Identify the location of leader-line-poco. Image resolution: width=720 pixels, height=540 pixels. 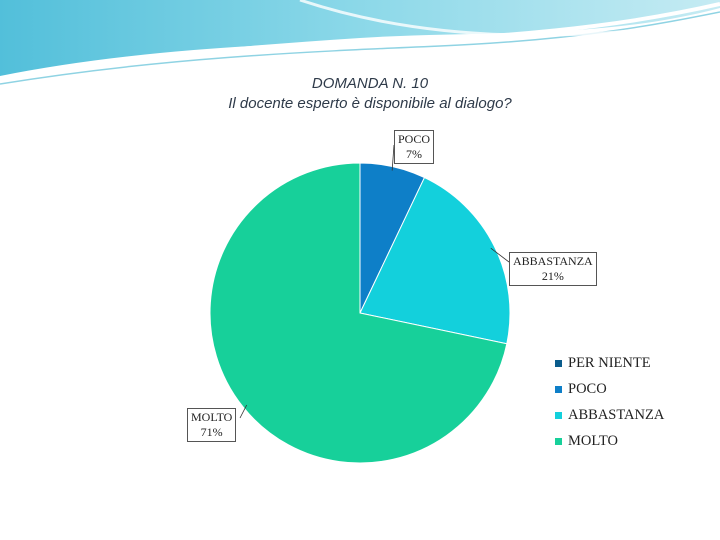
(393, 157).